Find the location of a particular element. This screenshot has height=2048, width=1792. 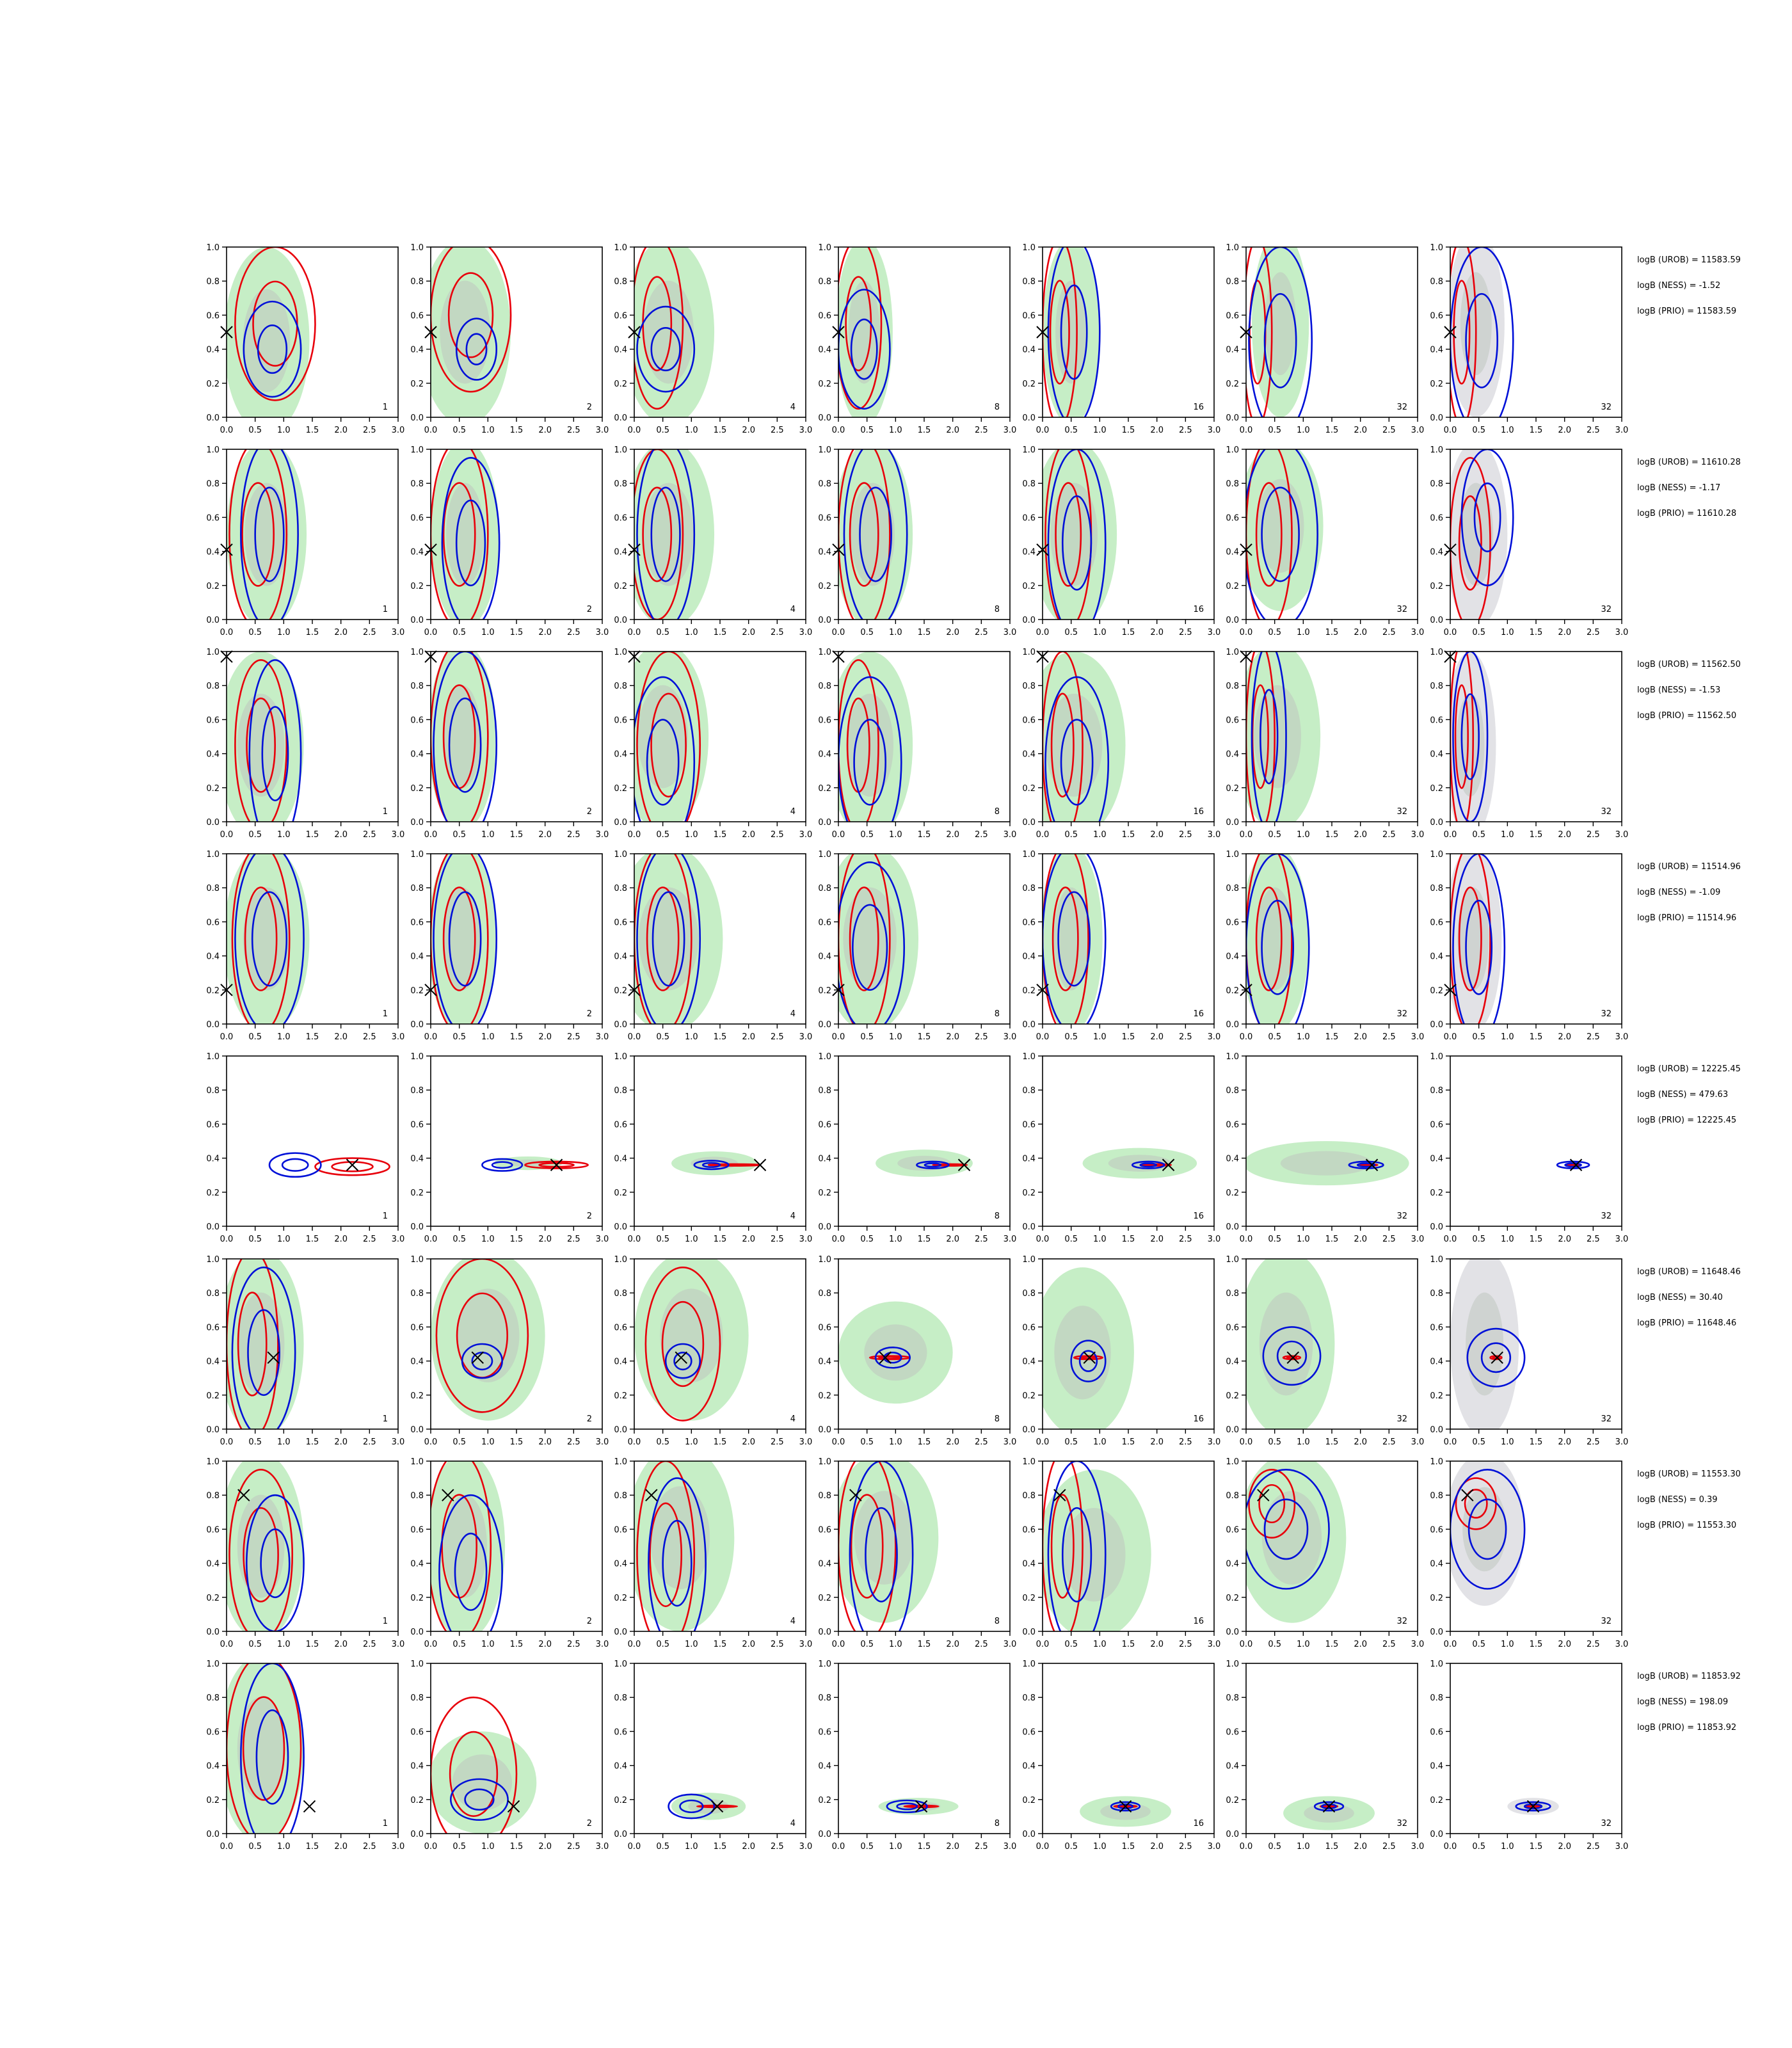

panel-r3-c2: 0.0 0.5 1.0 1.5 2.0 2.5 3.0 0.0 0.2 0.4 0.6 0.8 1.0 2 is located at coordinates (509, 744).